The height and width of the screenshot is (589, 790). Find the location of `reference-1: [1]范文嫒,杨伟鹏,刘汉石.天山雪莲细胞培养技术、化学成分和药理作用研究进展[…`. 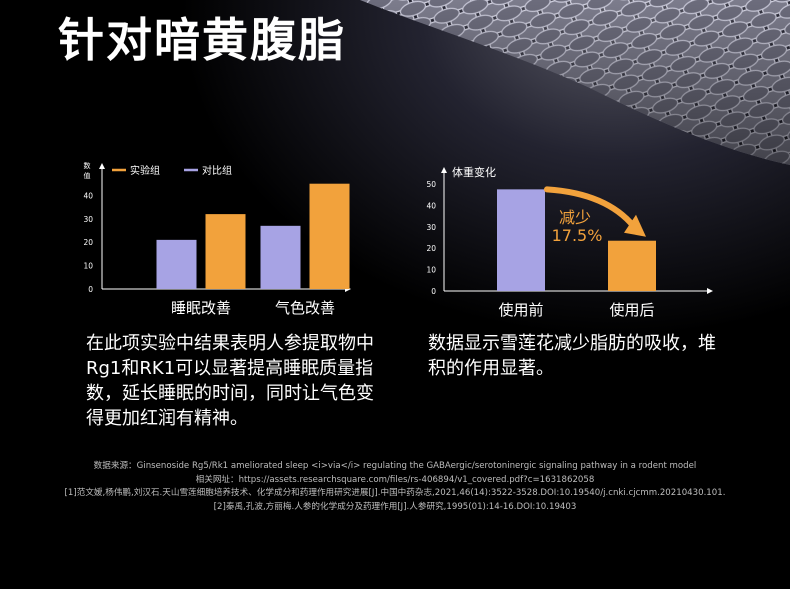

reference-1: [1]范文嫒,杨伟鹏,刘汉石.天山雪莲细胞培养技术、化学成分和药理作用研究进展[… is located at coordinates (395, 493).